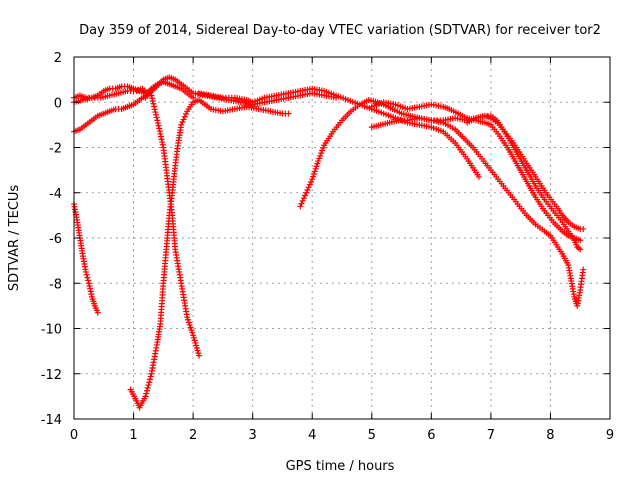 This screenshot has height=480, width=640. Describe the element at coordinates (86, 258) in the screenshot. I see `series-sat-d` at that location.